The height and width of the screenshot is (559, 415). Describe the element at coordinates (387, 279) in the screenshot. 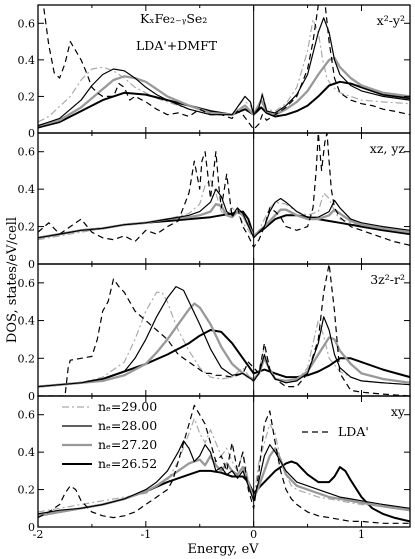

I see `orbital-label: 3z²-r²` at that location.